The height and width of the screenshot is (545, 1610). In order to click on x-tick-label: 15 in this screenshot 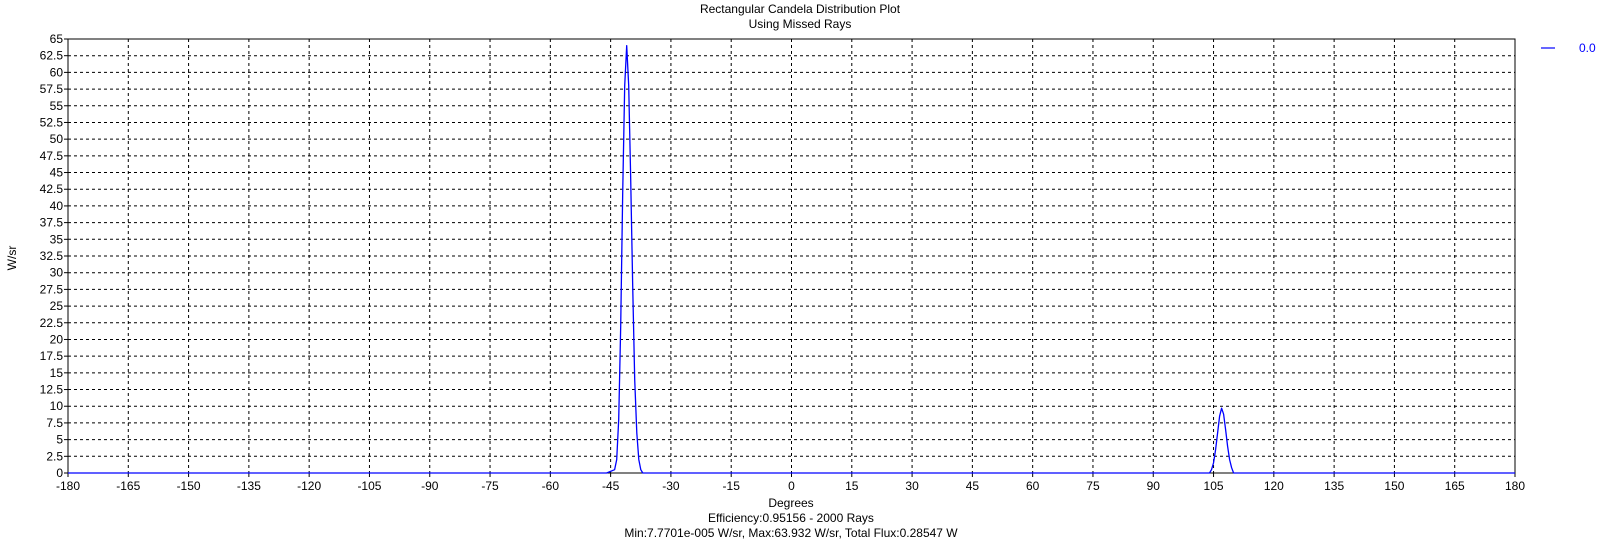, I will do `click(852, 486)`.